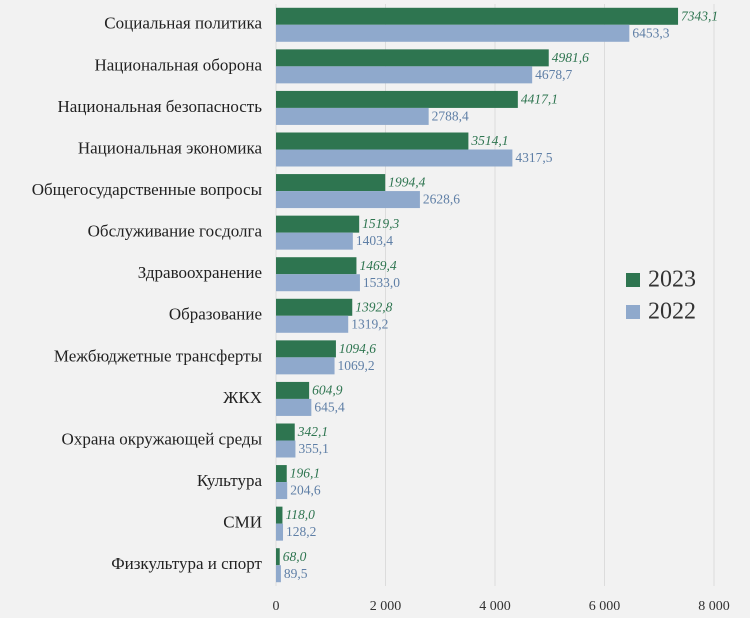 This screenshot has width=750, height=618. Describe the element at coordinates (295, 556) in the screenshot. I see `data-label: 68,0` at that location.